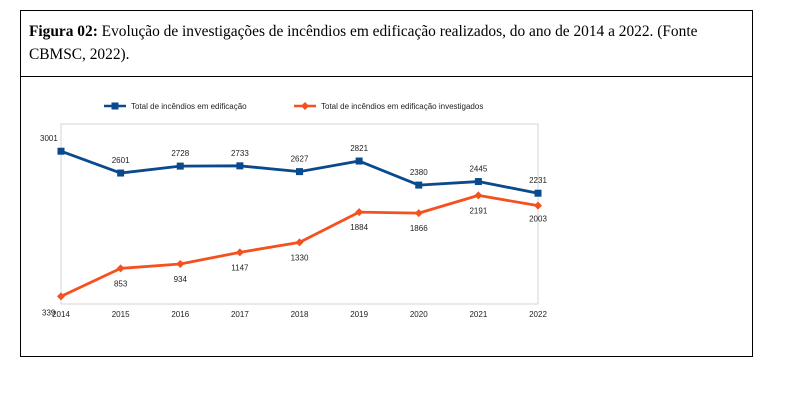  I want to click on x-tick-label: 2021, so click(478, 314).